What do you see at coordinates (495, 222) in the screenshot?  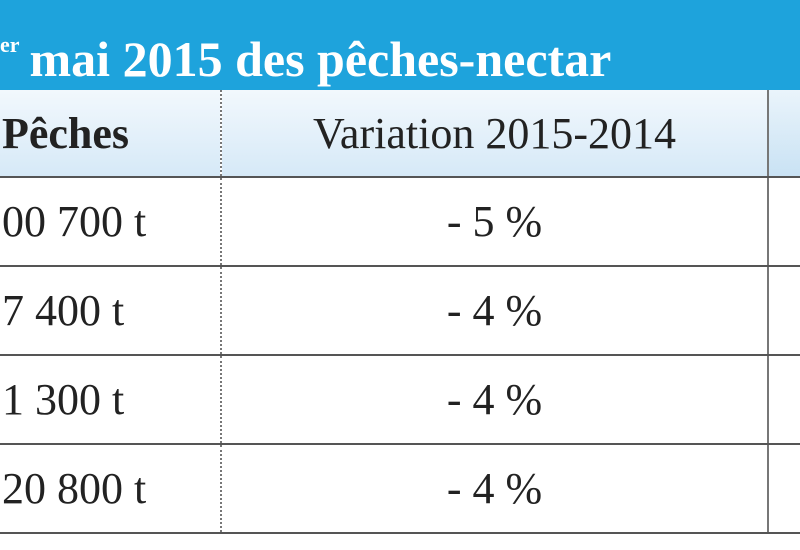 I see `table-cell: - 5 %` at bounding box center [495, 222].